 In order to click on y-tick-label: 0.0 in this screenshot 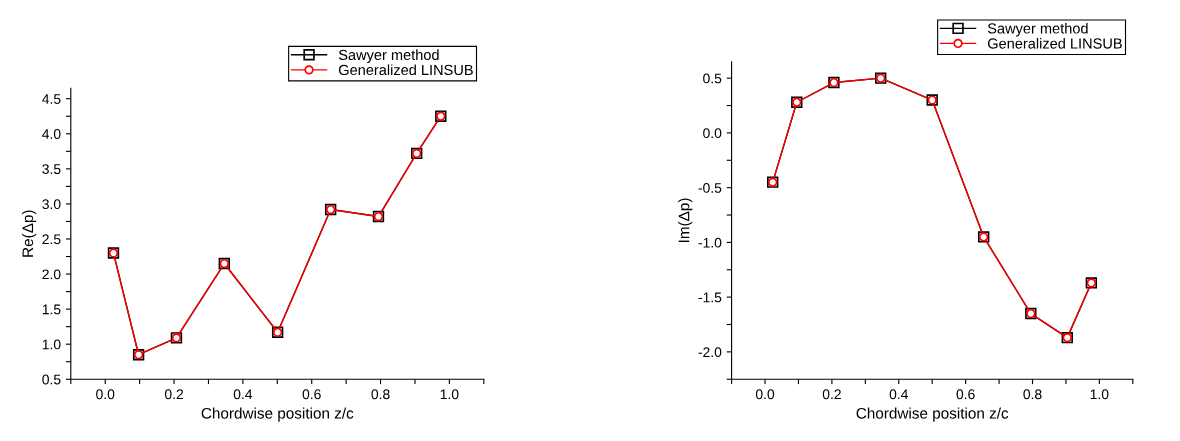, I will do `click(712, 133)`.